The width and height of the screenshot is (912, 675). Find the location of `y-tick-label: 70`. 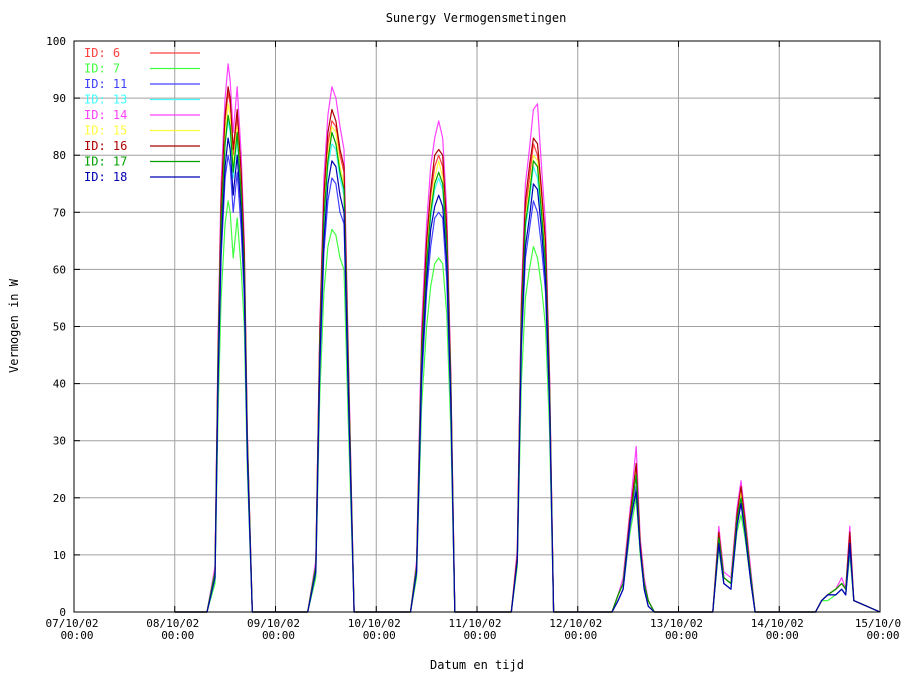

y-tick-label: 70 is located at coordinates (59, 212).